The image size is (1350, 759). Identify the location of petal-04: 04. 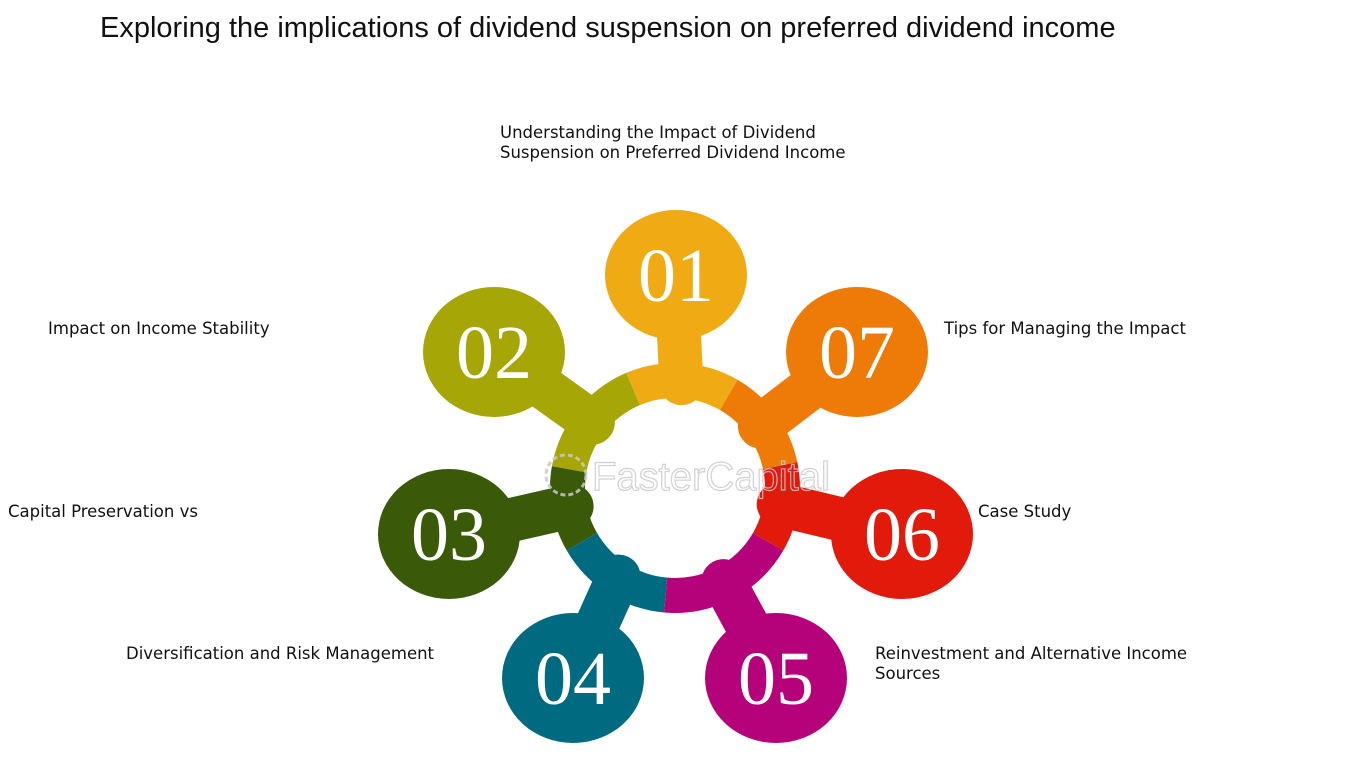
(573, 678).